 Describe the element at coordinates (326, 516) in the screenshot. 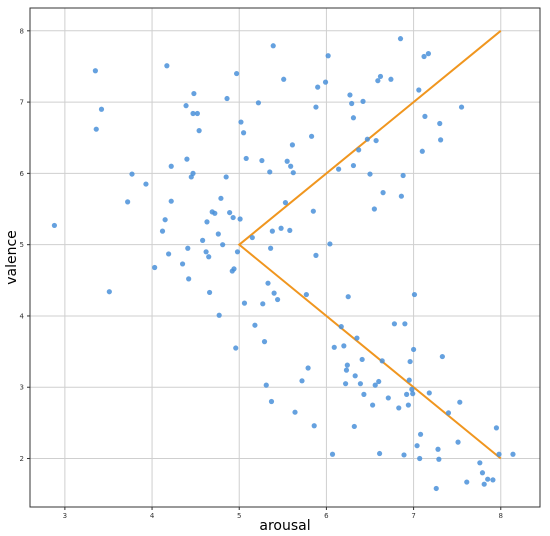

I see `x-tick-label: 6` at that location.